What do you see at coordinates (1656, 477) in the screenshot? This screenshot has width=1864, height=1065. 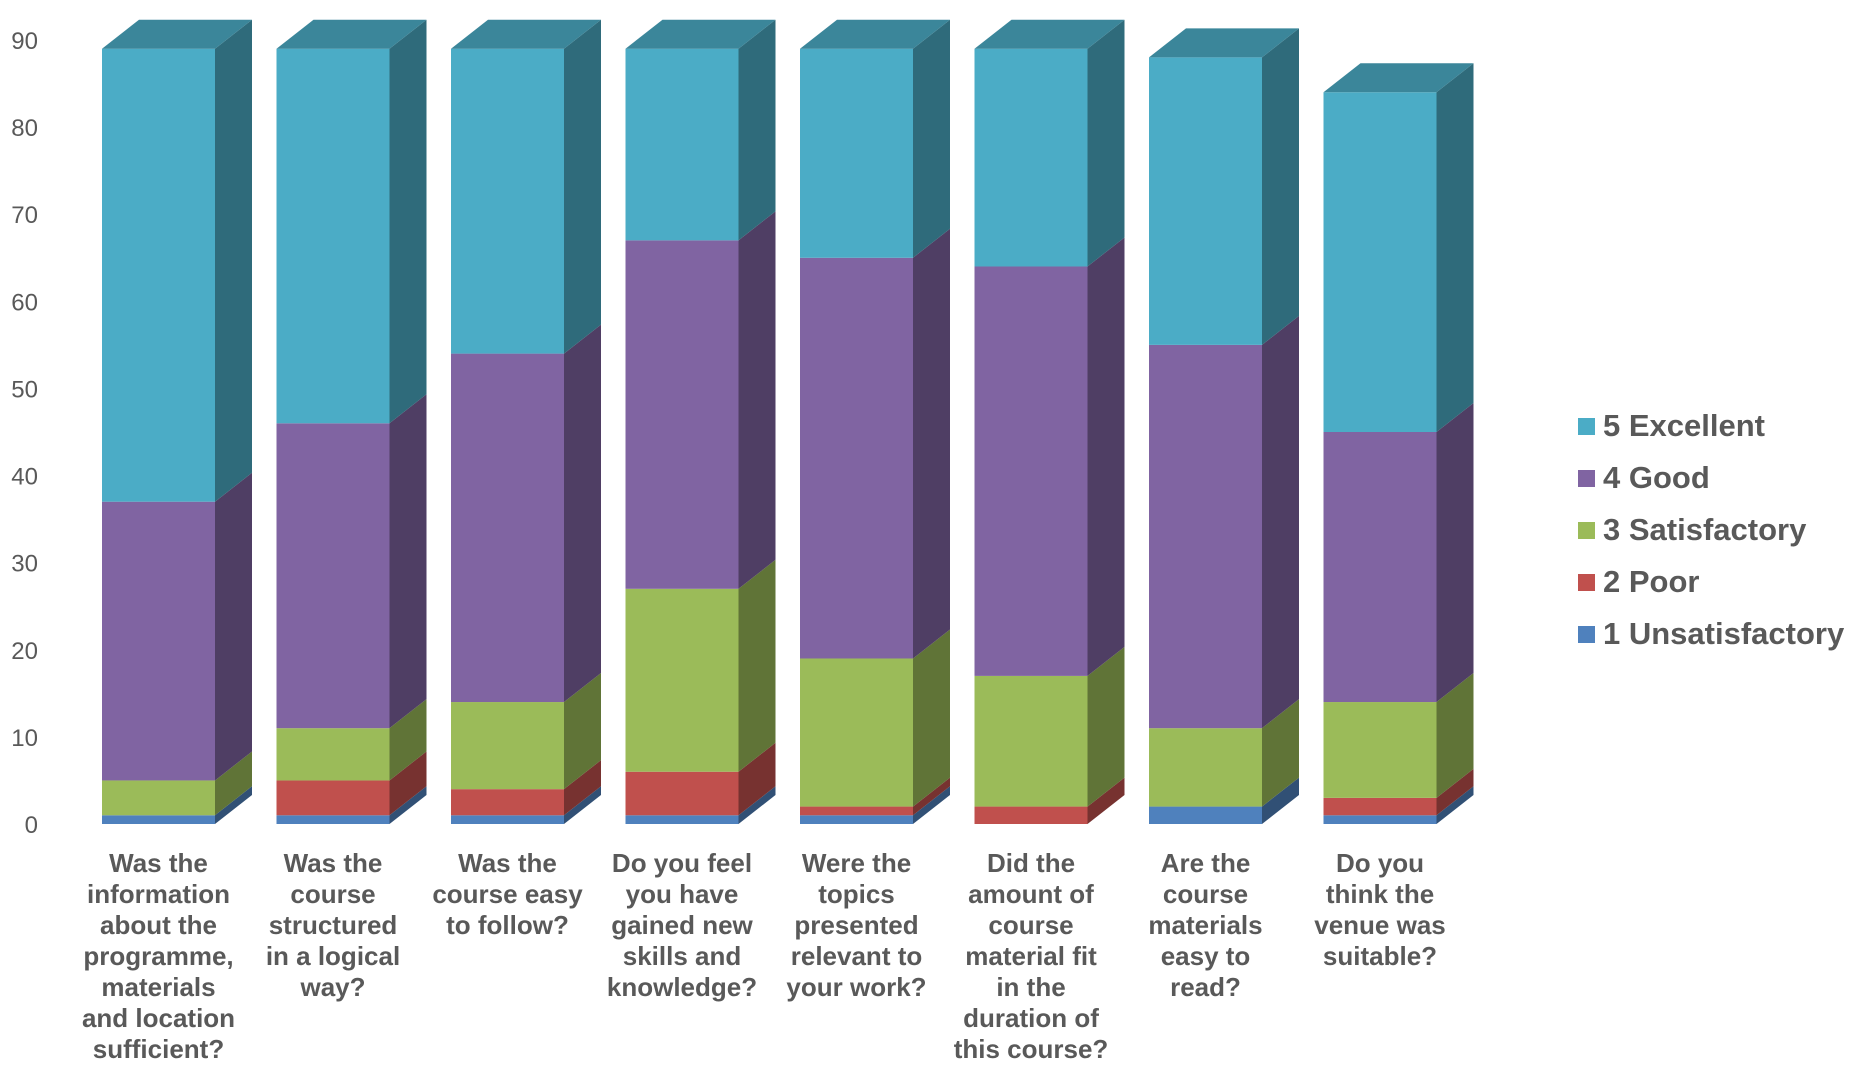 I see `legend-label: 4 Good` at bounding box center [1656, 477].